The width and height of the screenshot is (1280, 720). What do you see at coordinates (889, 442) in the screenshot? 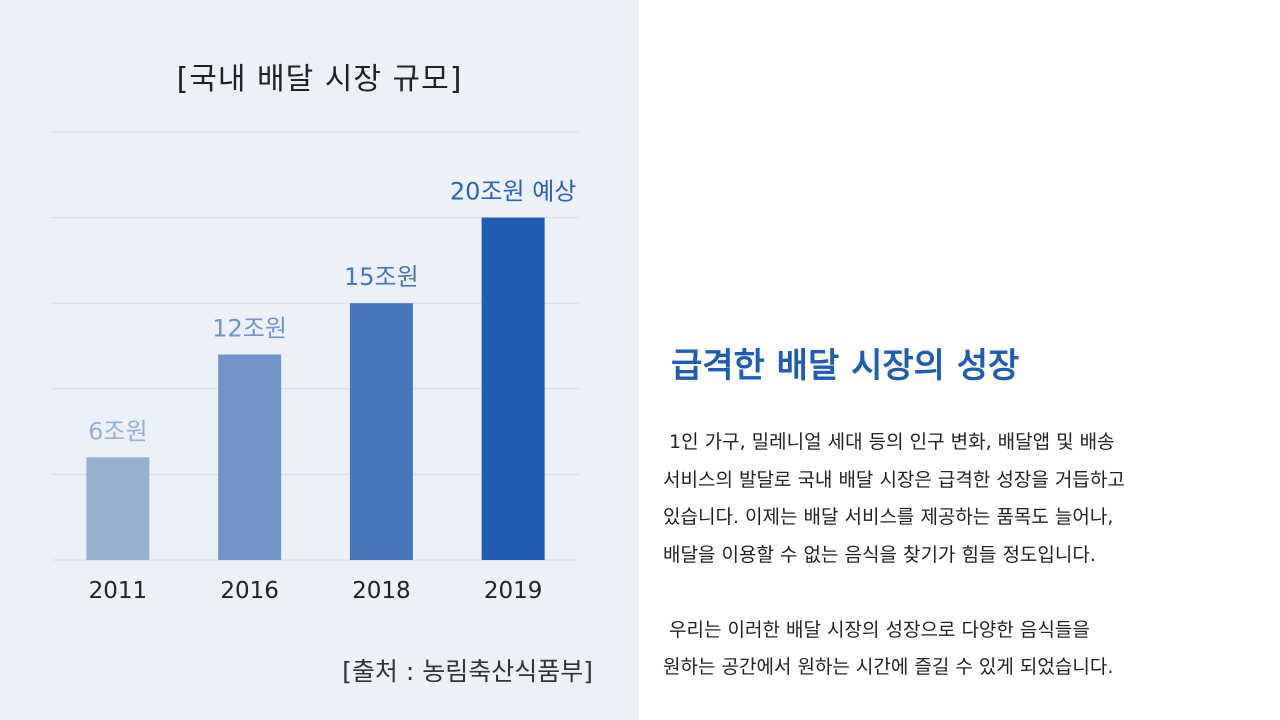
I see `body-line: 1인 가구, 밀레니얼 세대 등의 인구 변화, 배달앱 및 배송` at bounding box center [889, 442].